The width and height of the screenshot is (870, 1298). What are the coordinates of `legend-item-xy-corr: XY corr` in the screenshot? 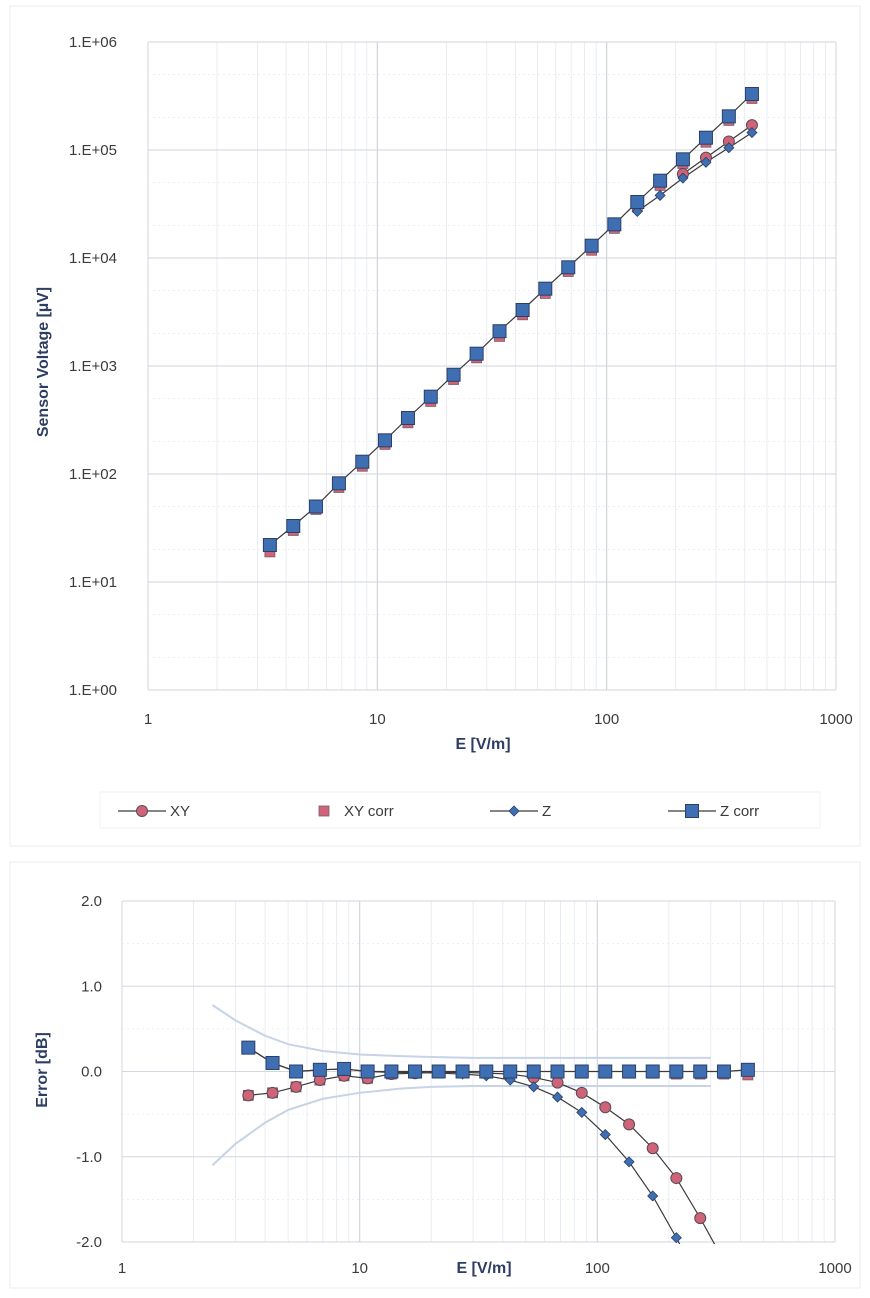 It's located at (356, 811).